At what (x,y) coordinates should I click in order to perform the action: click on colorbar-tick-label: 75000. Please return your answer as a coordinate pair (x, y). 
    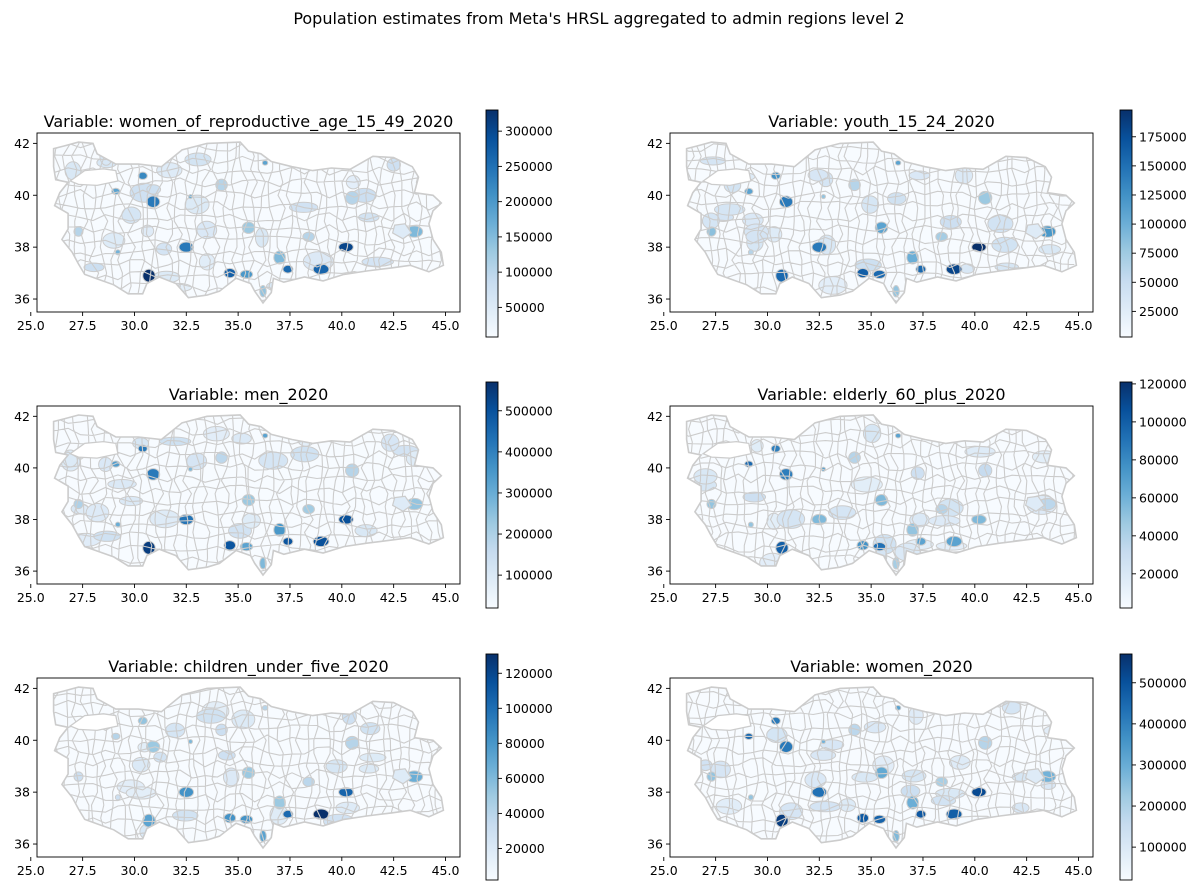
    Looking at the image, I should click on (1159, 253).